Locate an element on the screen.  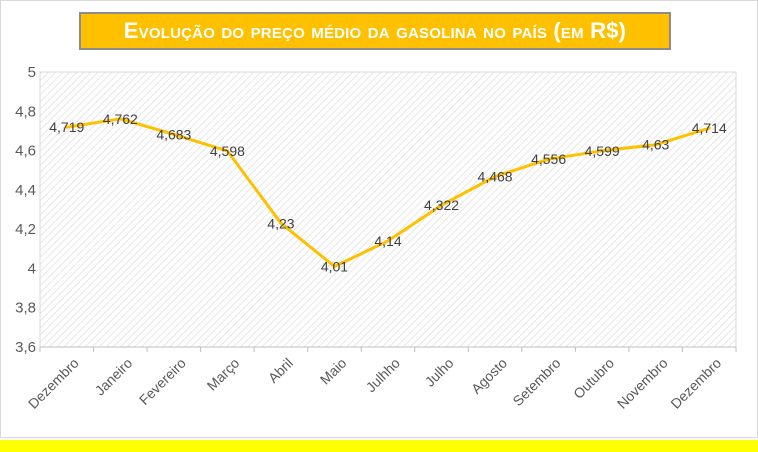
data-label: 4,714 is located at coordinates (709, 128).